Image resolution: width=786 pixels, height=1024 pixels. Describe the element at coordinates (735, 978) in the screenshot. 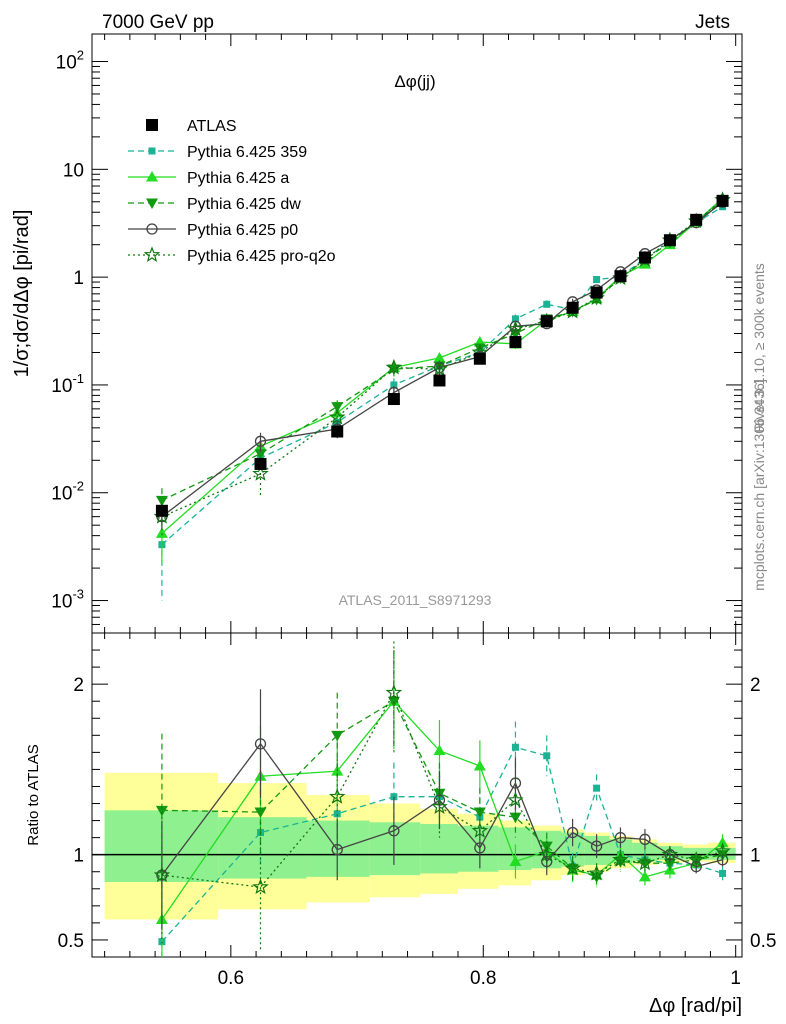

I see `x-tick-label: 1` at that location.